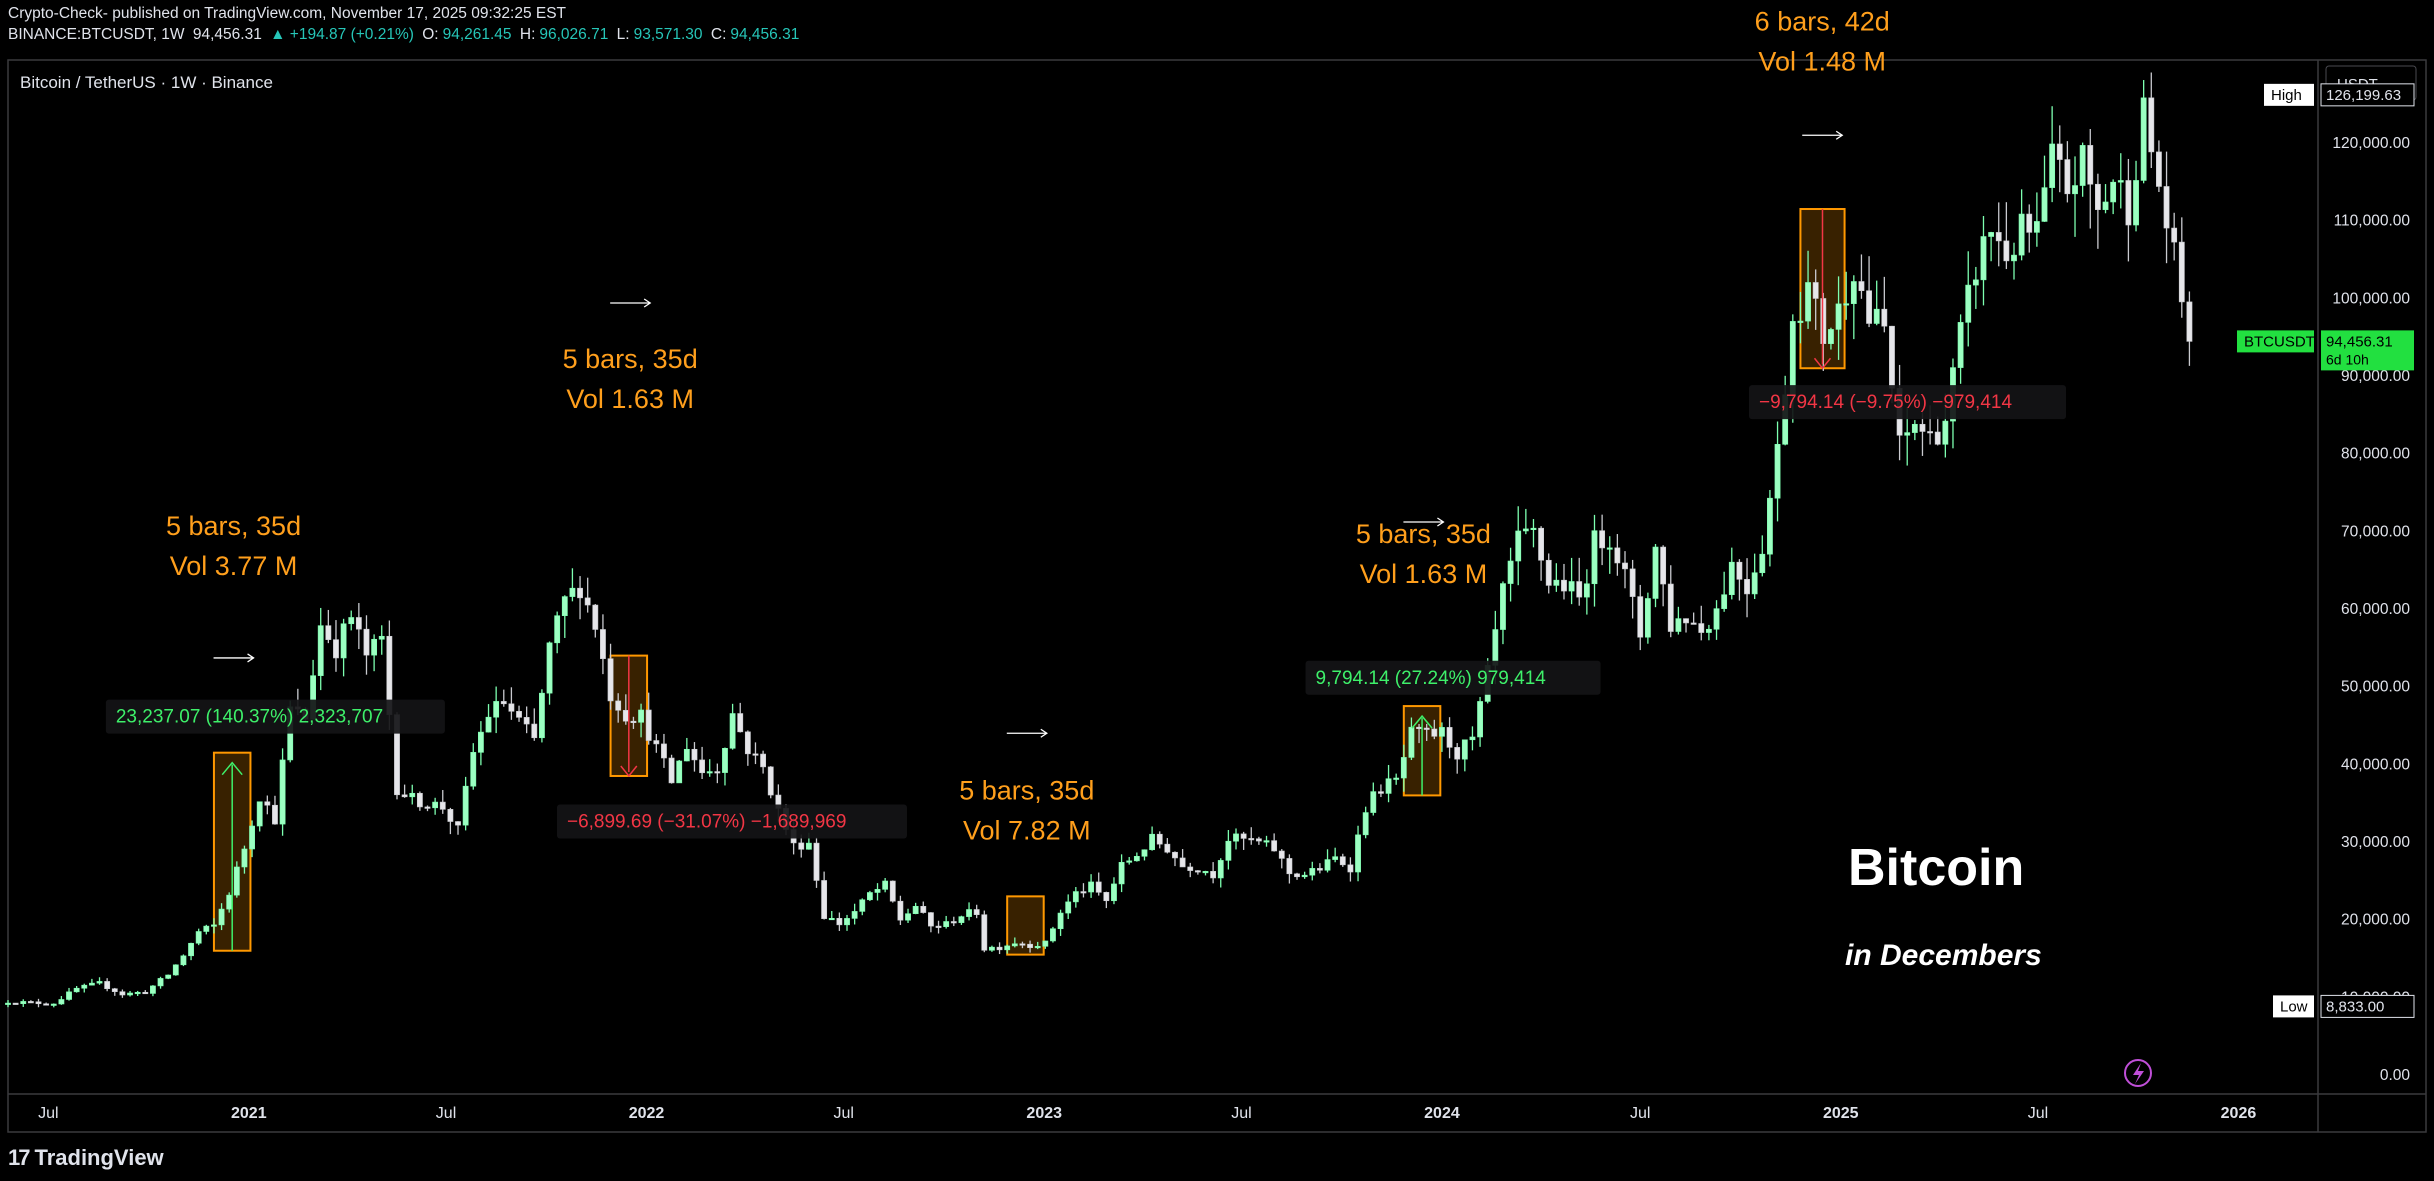 The width and height of the screenshot is (2434, 1181). Describe the element at coordinates (2138, 1073) in the screenshot. I see `lightning-icon` at that location.